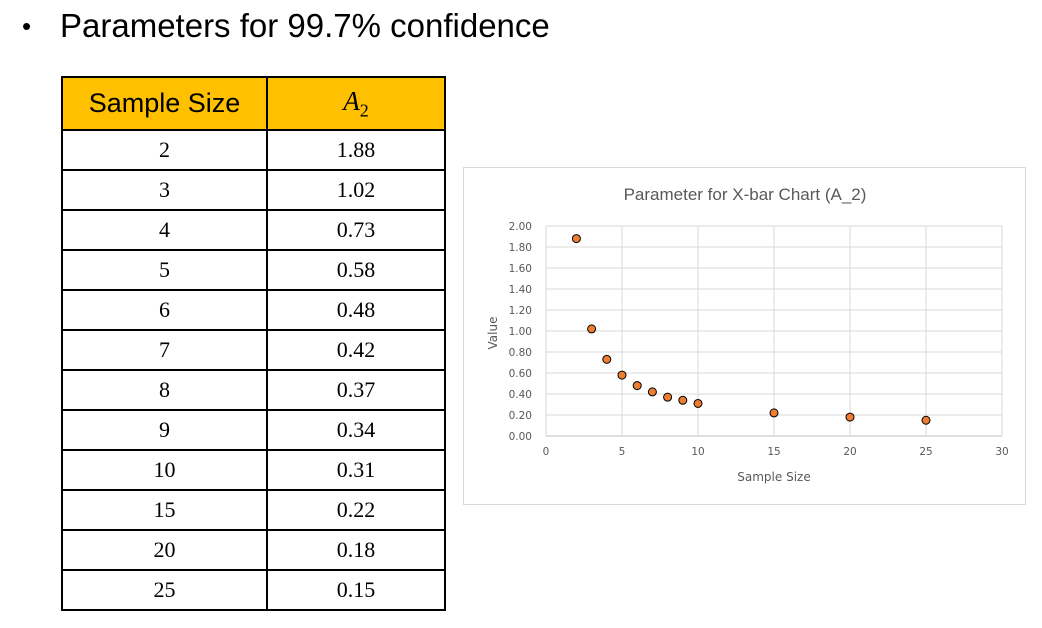 Image resolution: width=1042 pixels, height=628 pixels. I want to click on table-row: 20 0.18, so click(253, 550).